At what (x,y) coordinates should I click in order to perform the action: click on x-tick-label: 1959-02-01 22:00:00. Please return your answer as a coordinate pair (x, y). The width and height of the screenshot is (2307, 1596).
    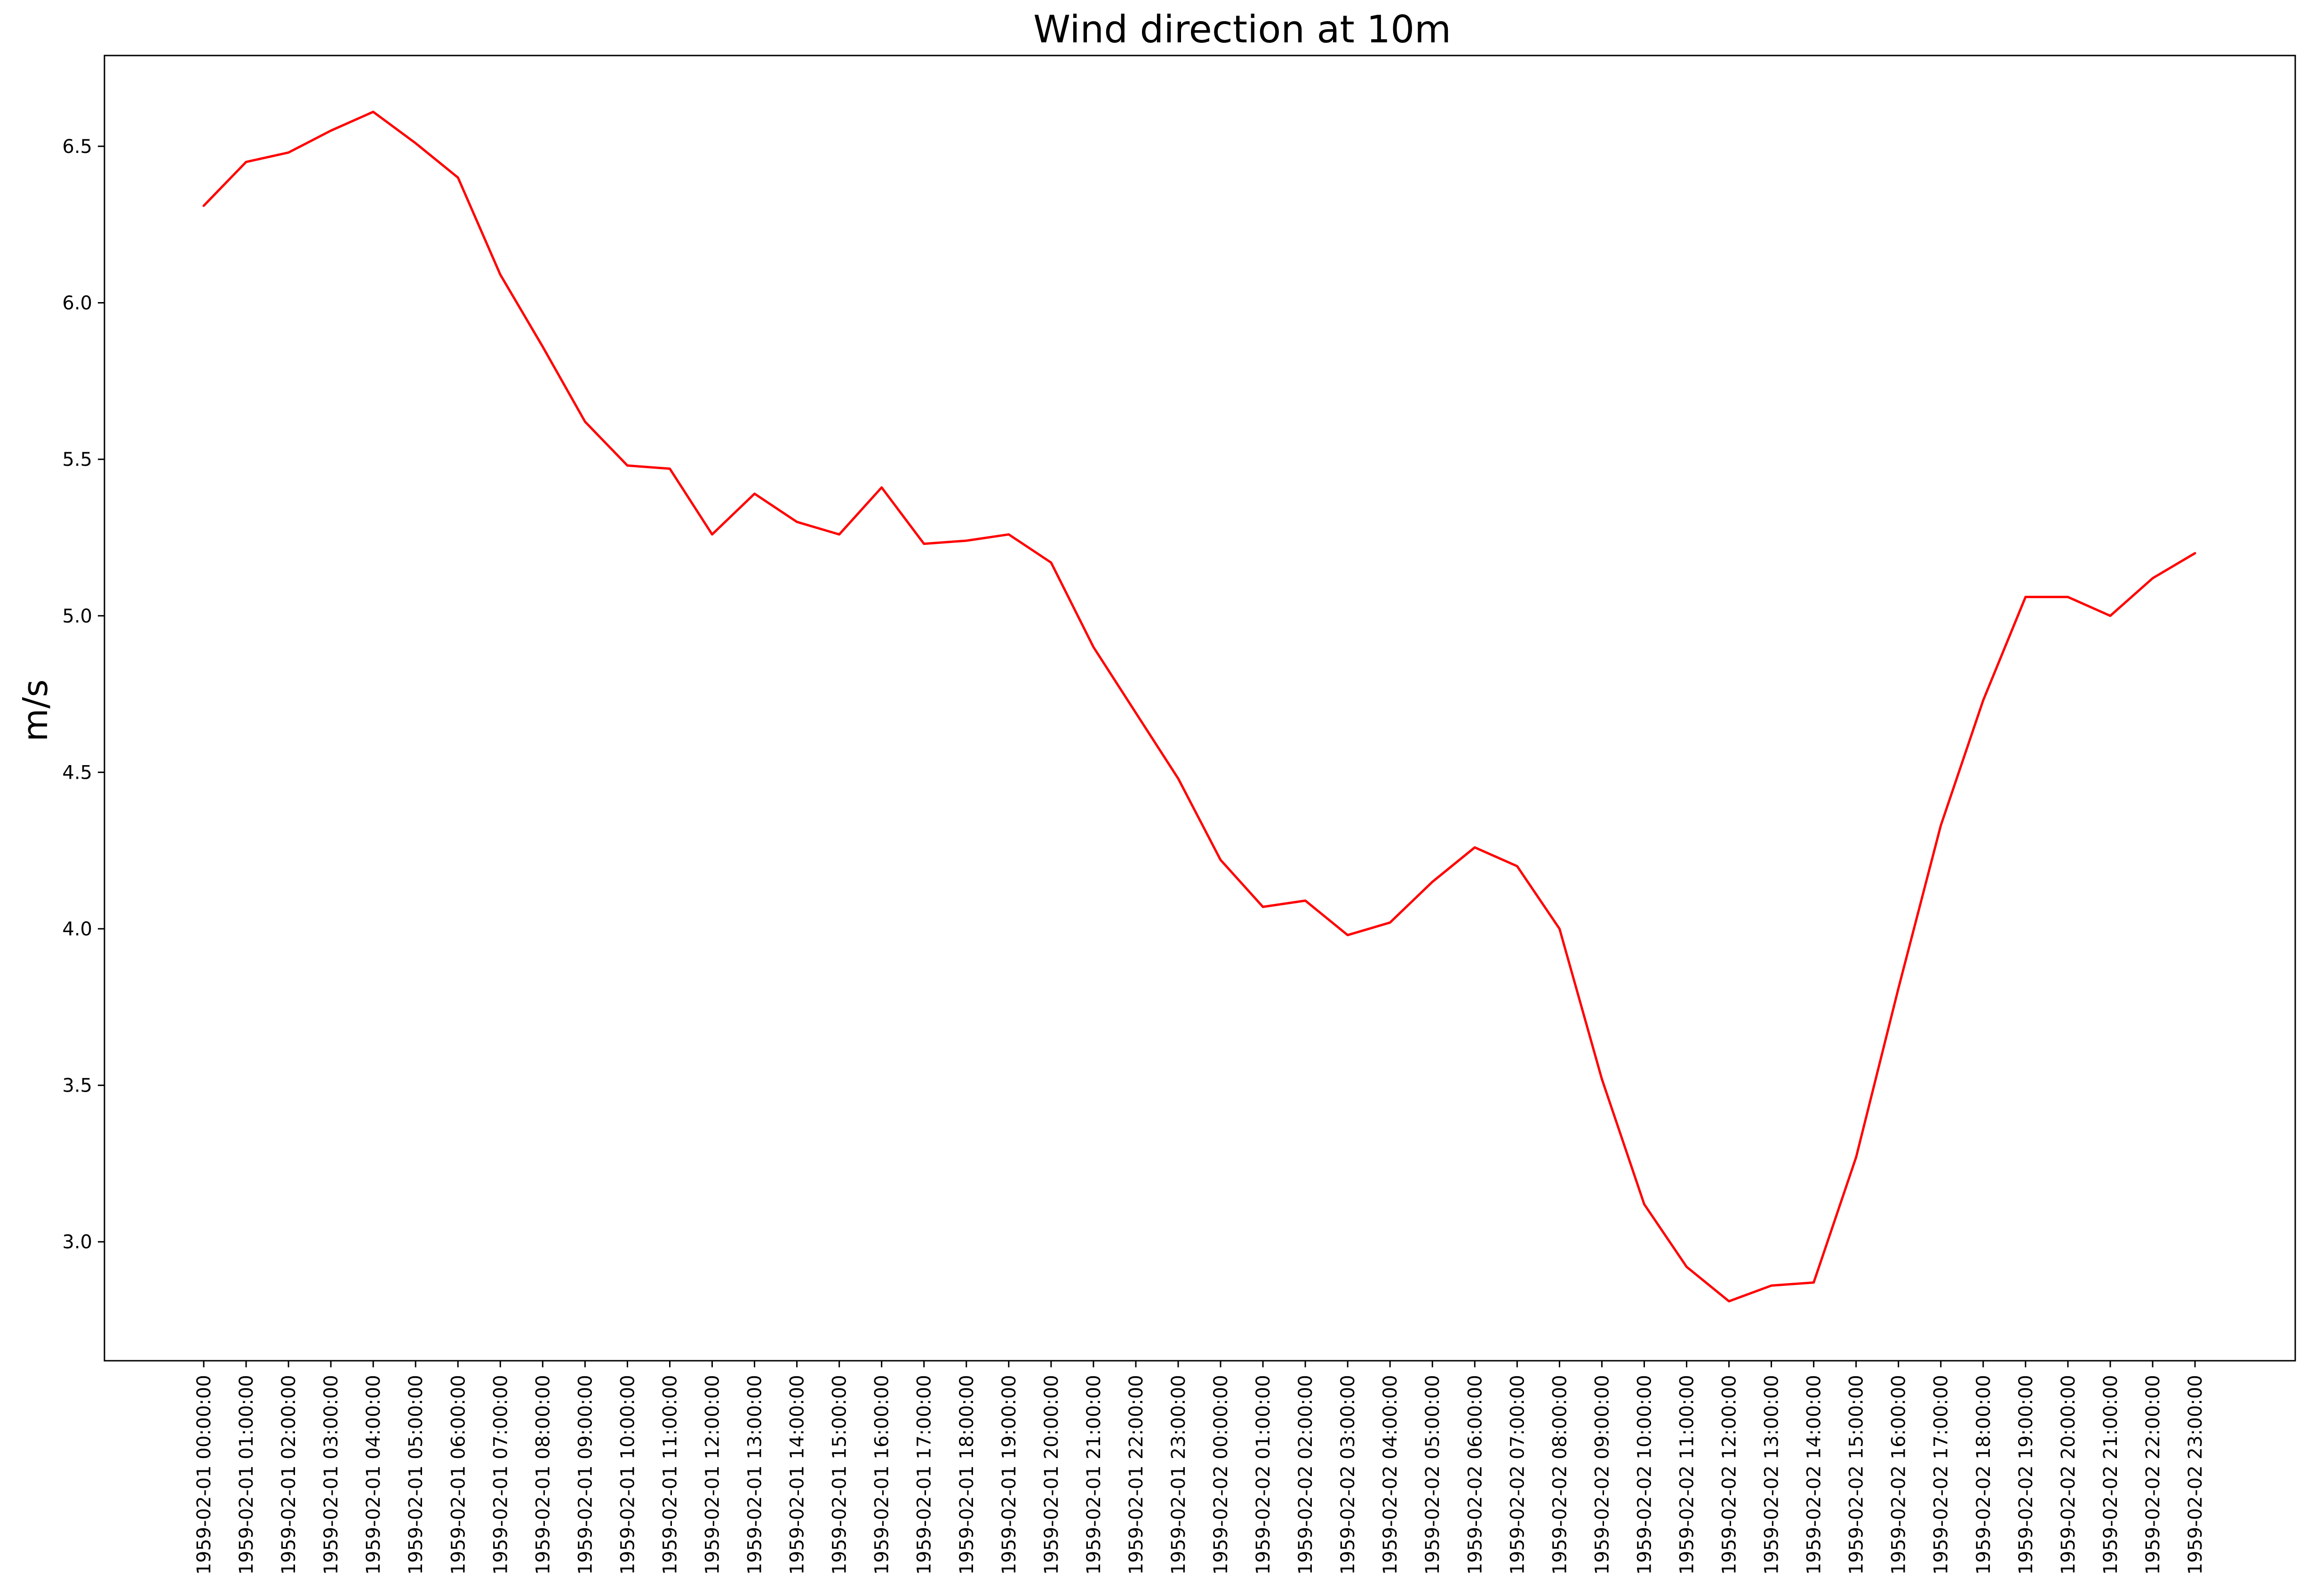
    Looking at the image, I should click on (1137, 1475).